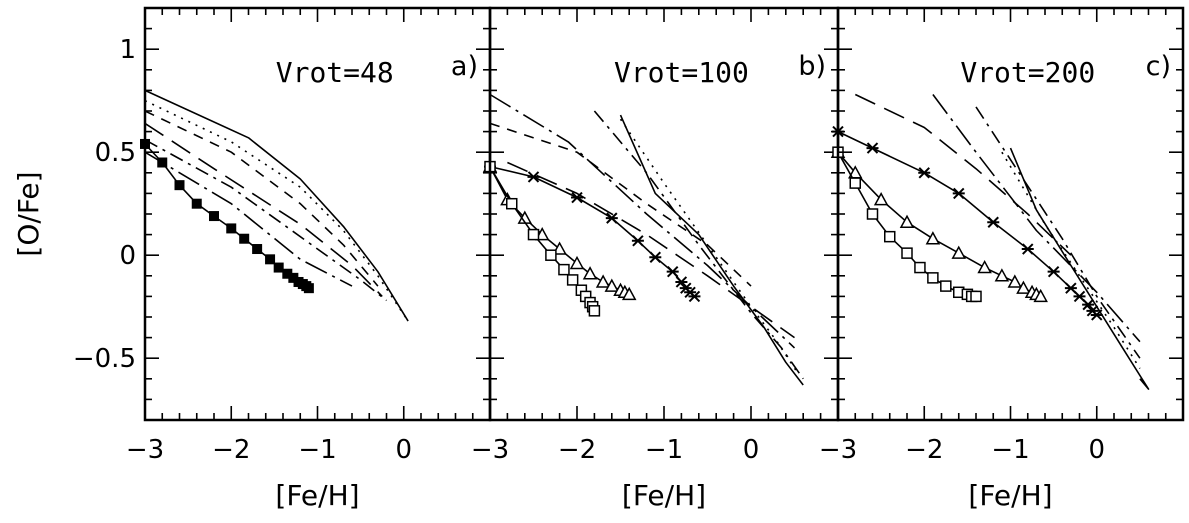 Image resolution: width=1189 pixels, height=523 pixels. What do you see at coordinates (335, 72) in the screenshot?
I see `panel-title-1: Vrot=48` at bounding box center [335, 72].